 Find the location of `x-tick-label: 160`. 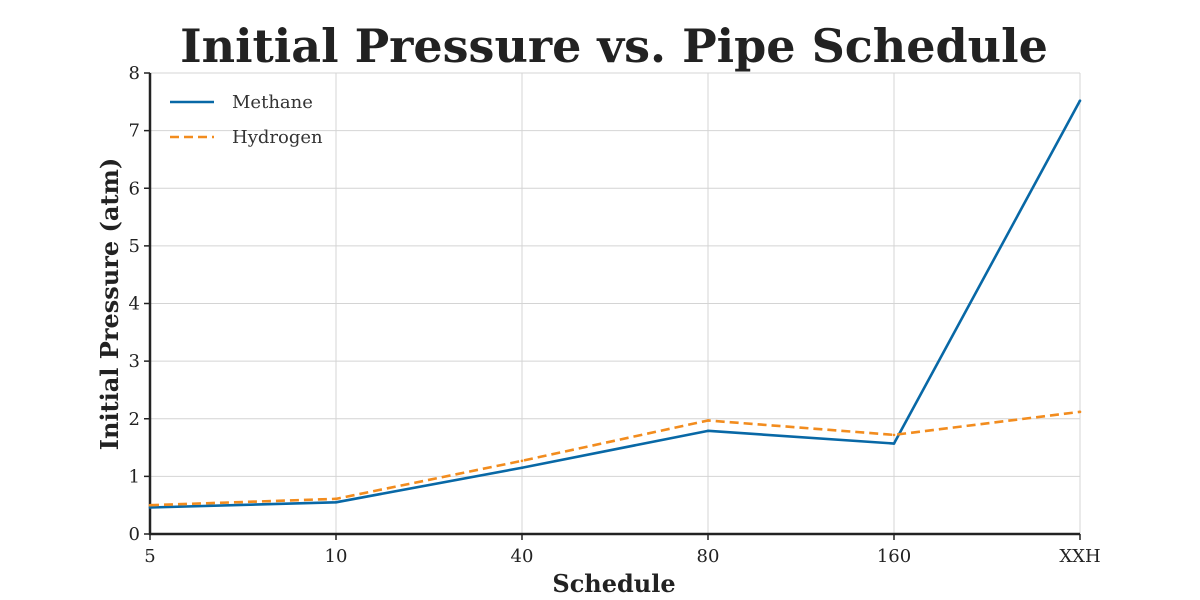

x-tick-label: 160 is located at coordinates (894, 556).